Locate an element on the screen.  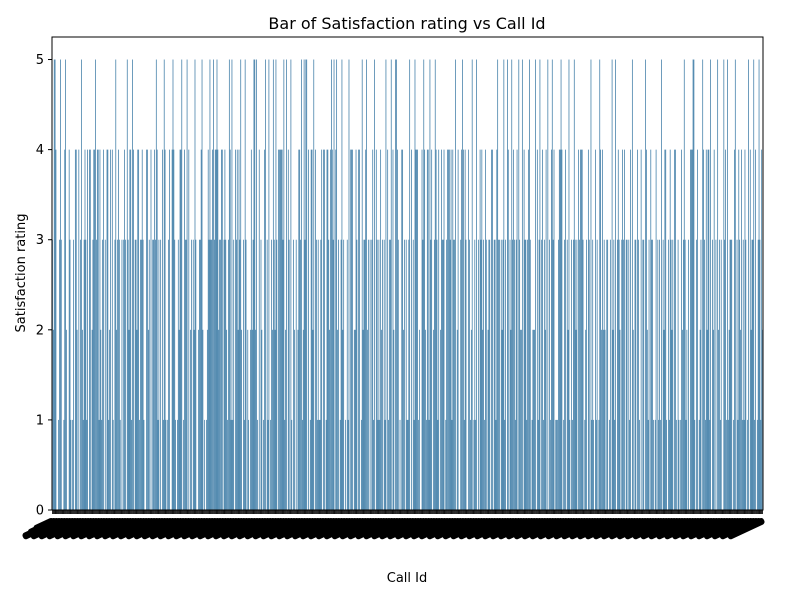
y-tick-label: 1 is located at coordinates (40, 420).